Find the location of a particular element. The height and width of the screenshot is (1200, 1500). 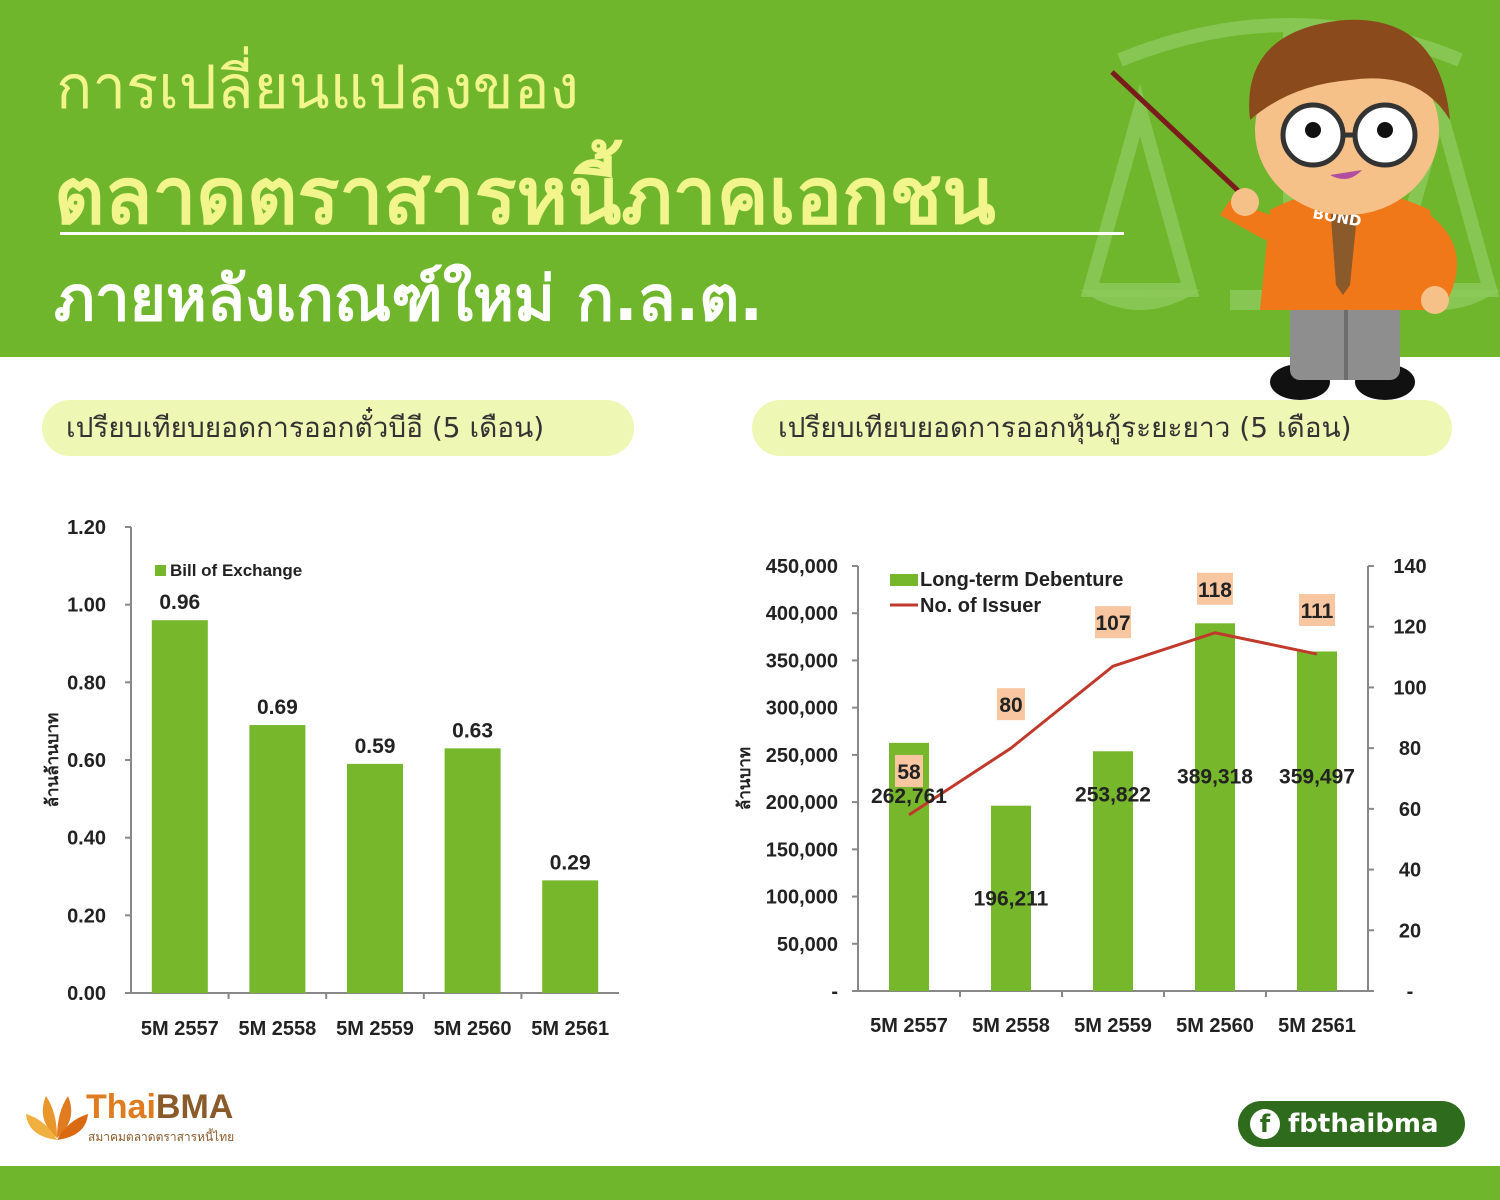

y-tick-label: 300,000 is located at coordinates (802, 709).